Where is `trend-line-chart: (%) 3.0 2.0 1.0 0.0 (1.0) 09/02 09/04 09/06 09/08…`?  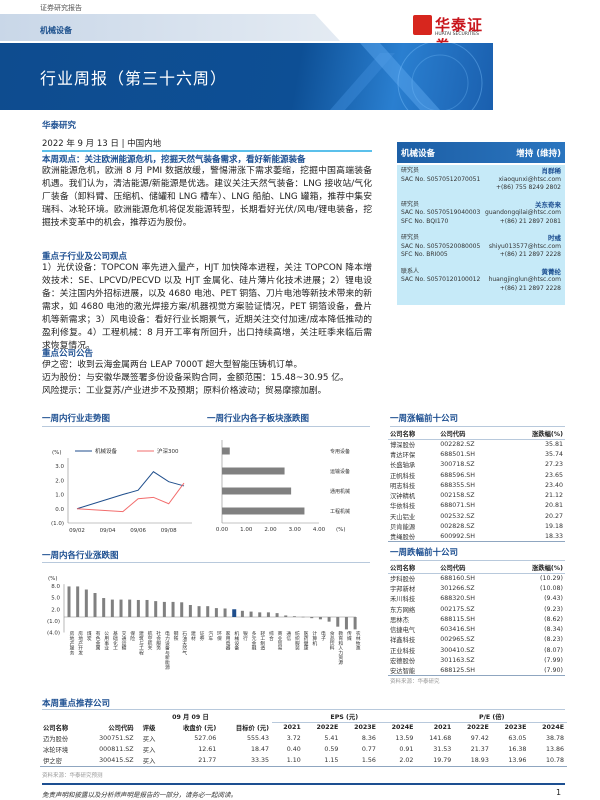
trend-line-chart: (%) 3.0 2.0 1.0 0.0 (1.0) 09/02 09/04 09/06 09/08… is located at coordinates (121, 490).